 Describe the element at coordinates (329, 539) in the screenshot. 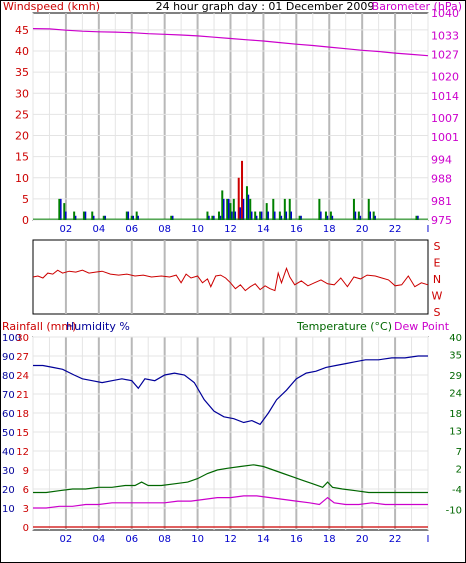

I see `climate-hour-tick-label: 18` at that location.